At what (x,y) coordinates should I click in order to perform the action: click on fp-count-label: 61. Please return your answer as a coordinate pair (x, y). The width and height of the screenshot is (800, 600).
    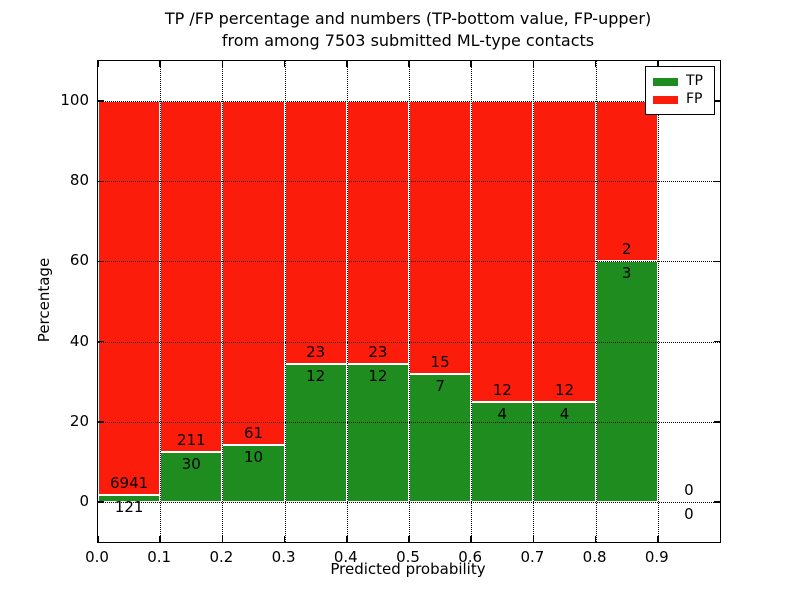
    Looking at the image, I should click on (253, 433).